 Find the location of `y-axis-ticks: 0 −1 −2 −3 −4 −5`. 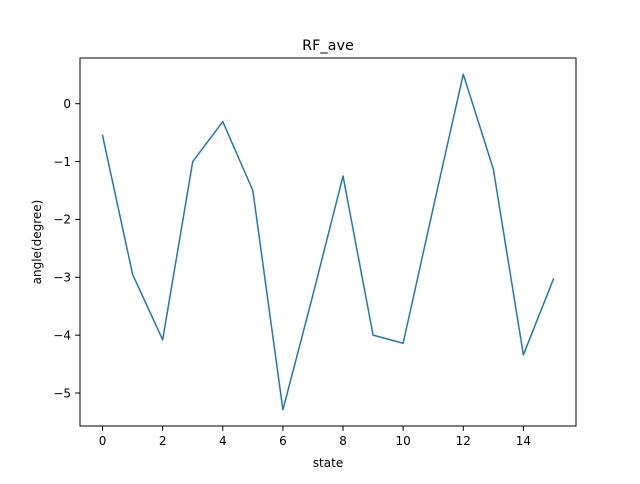

y-axis-ticks: 0 −1 −2 −3 −4 −5 is located at coordinates (66, 248).